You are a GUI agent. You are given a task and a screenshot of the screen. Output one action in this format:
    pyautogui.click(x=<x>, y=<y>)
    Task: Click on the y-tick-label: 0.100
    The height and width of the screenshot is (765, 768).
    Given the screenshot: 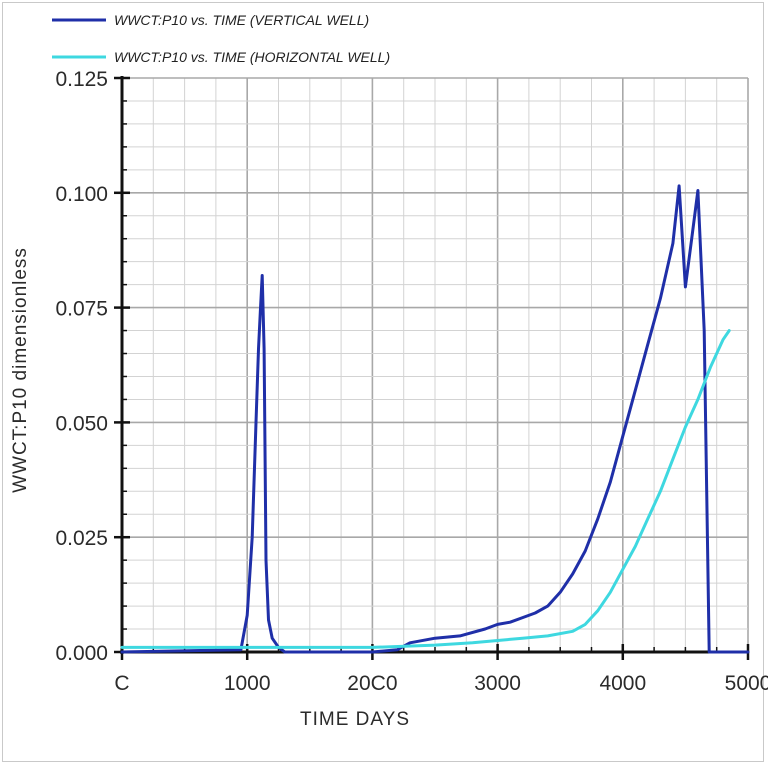 What is the action you would take?
    pyautogui.click(x=81, y=194)
    